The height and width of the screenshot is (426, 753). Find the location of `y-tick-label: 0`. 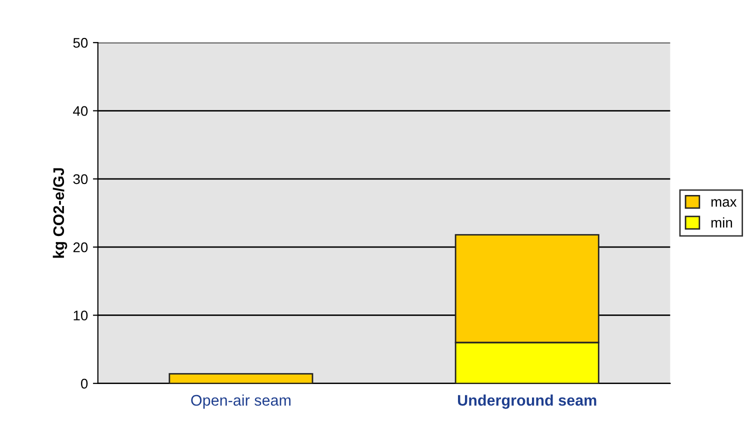

y-tick-label: 0 is located at coordinates (84, 383).